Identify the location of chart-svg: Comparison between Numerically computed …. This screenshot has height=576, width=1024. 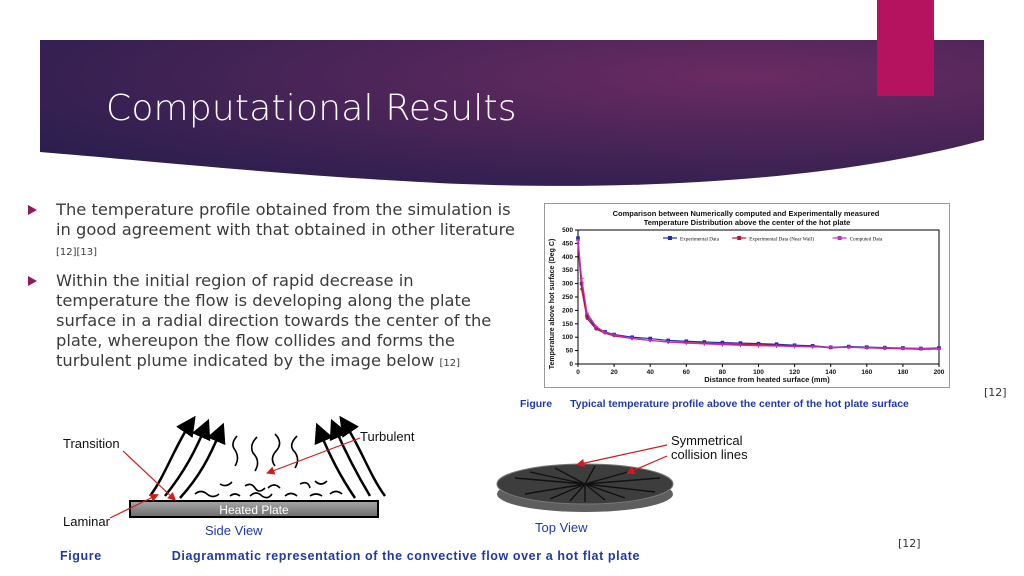
(747, 296).